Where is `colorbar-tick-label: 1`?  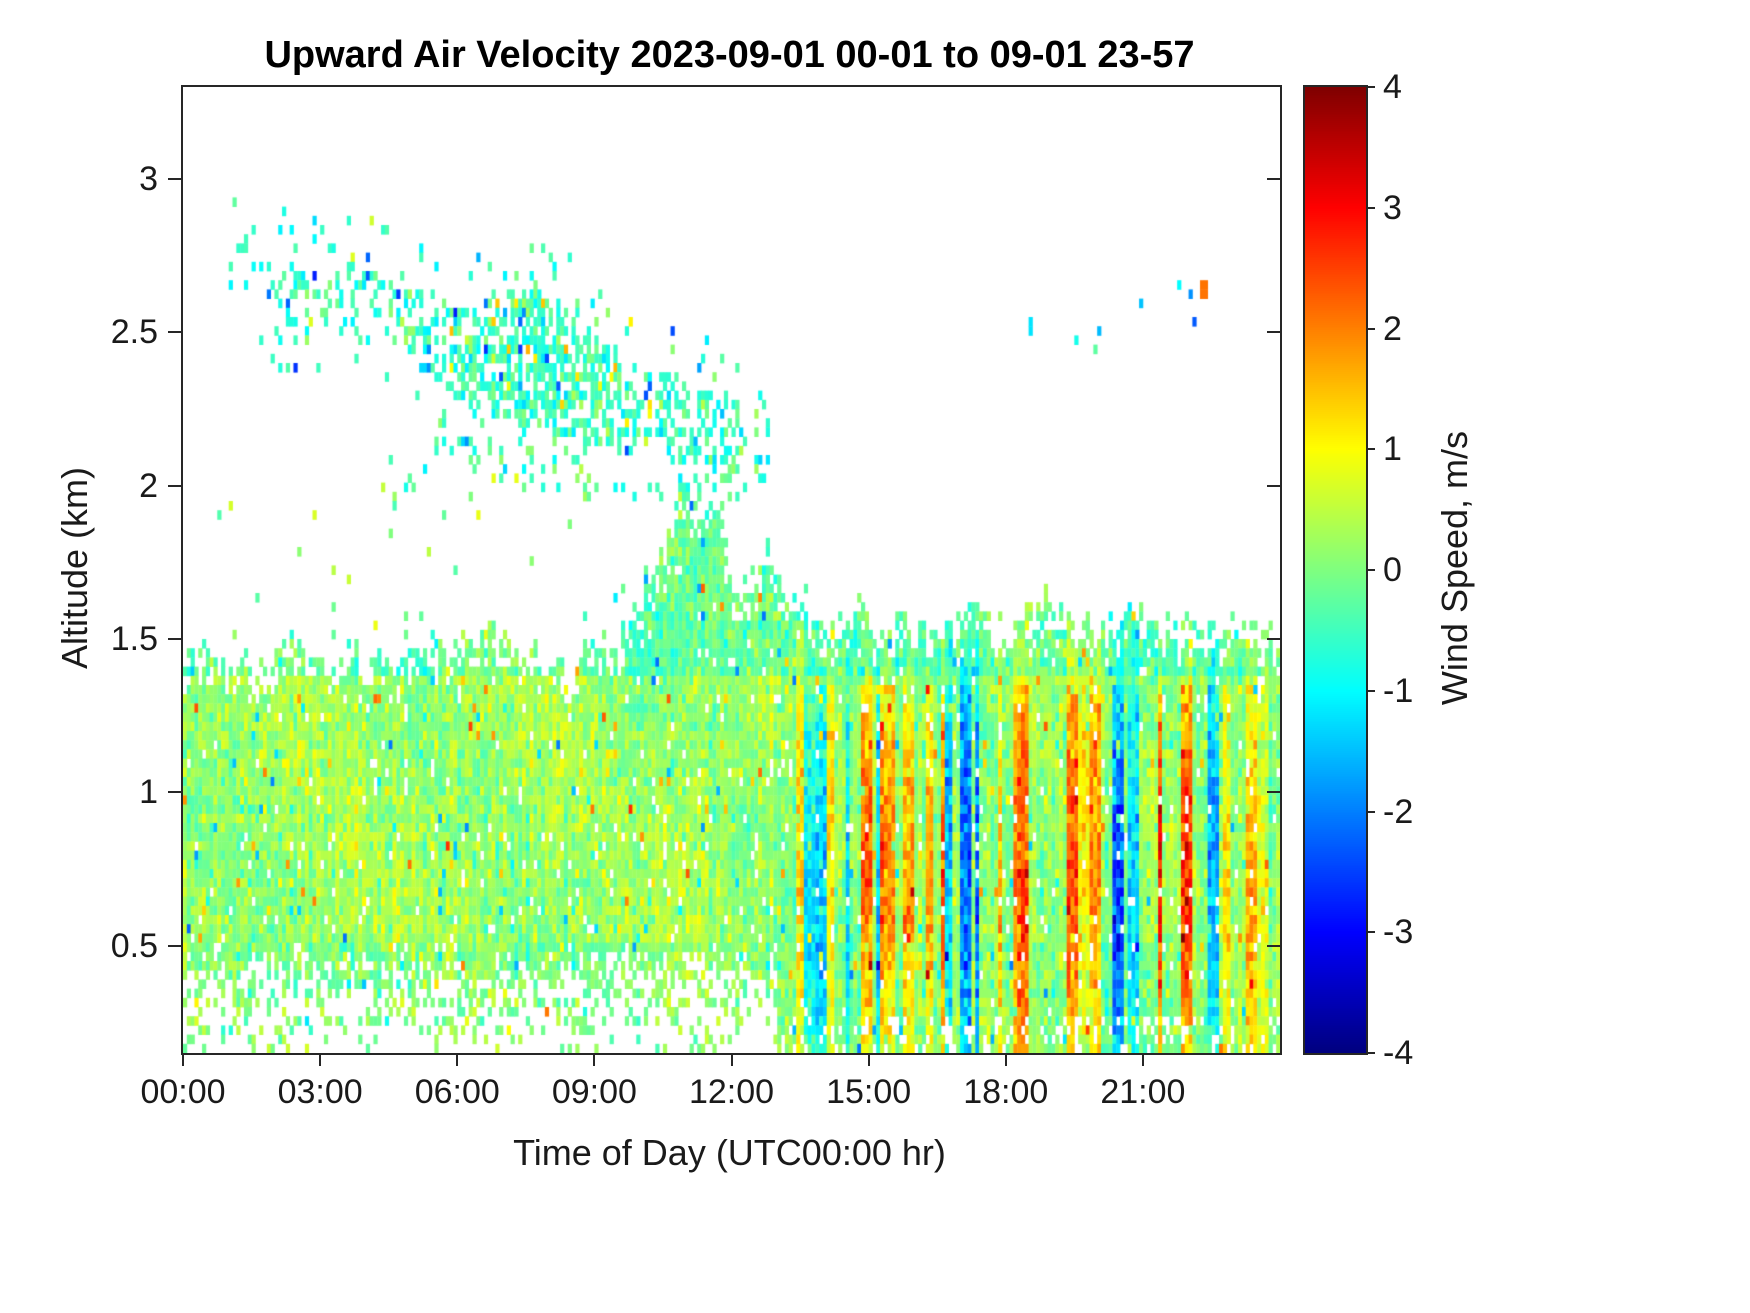
colorbar-tick-label: 1 is located at coordinates (1392, 449).